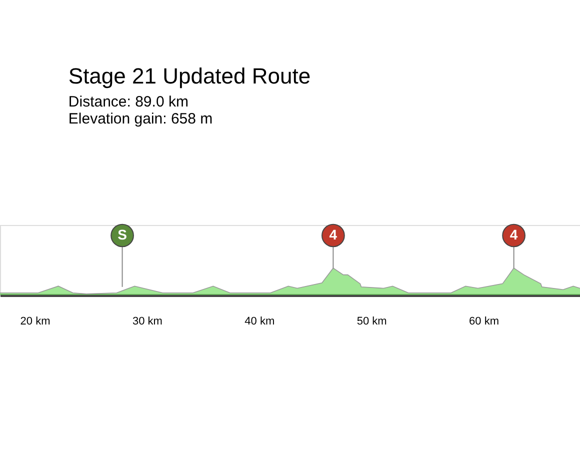  What do you see at coordinates (122, 234) in the screenshot?
I see `annotation: S` at bounding box center [122, 234].